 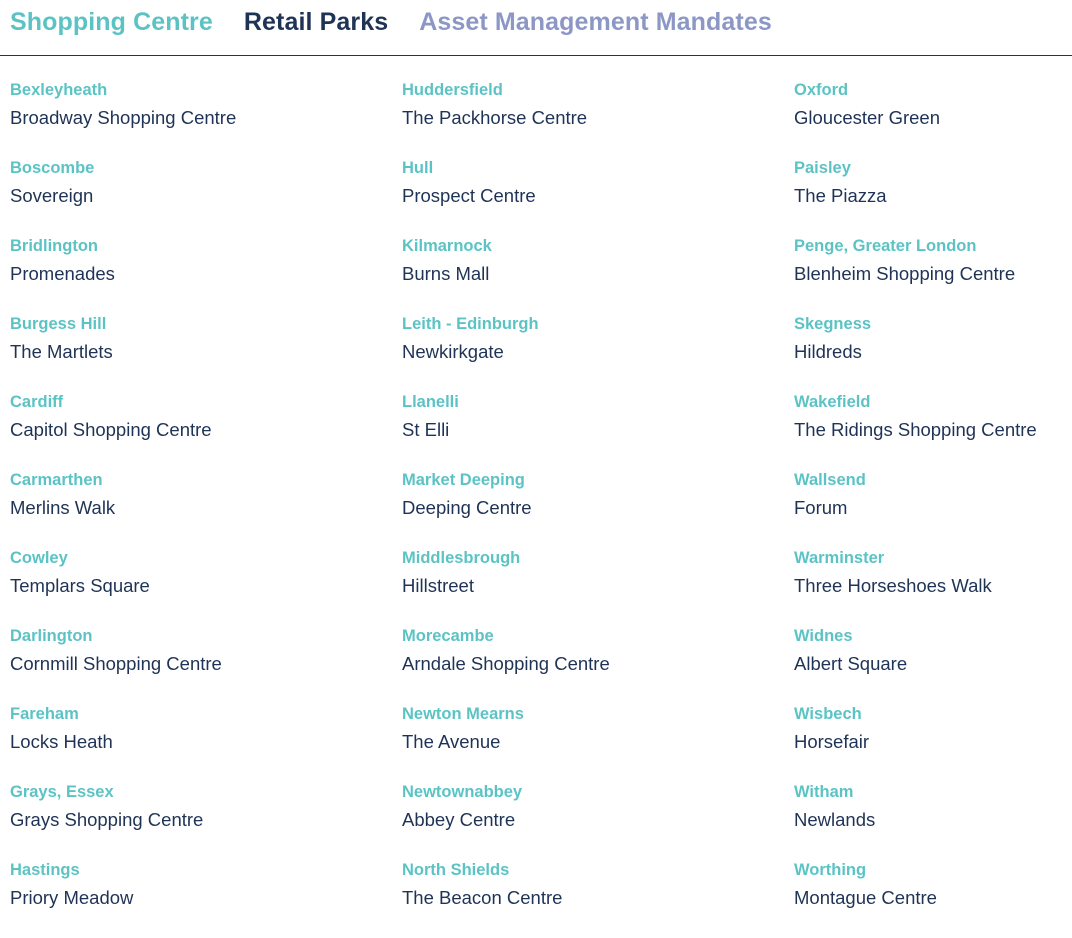 I want to click on location-item: Wakefield The Ridings Shopping Centre, so click(x=929, y=431).